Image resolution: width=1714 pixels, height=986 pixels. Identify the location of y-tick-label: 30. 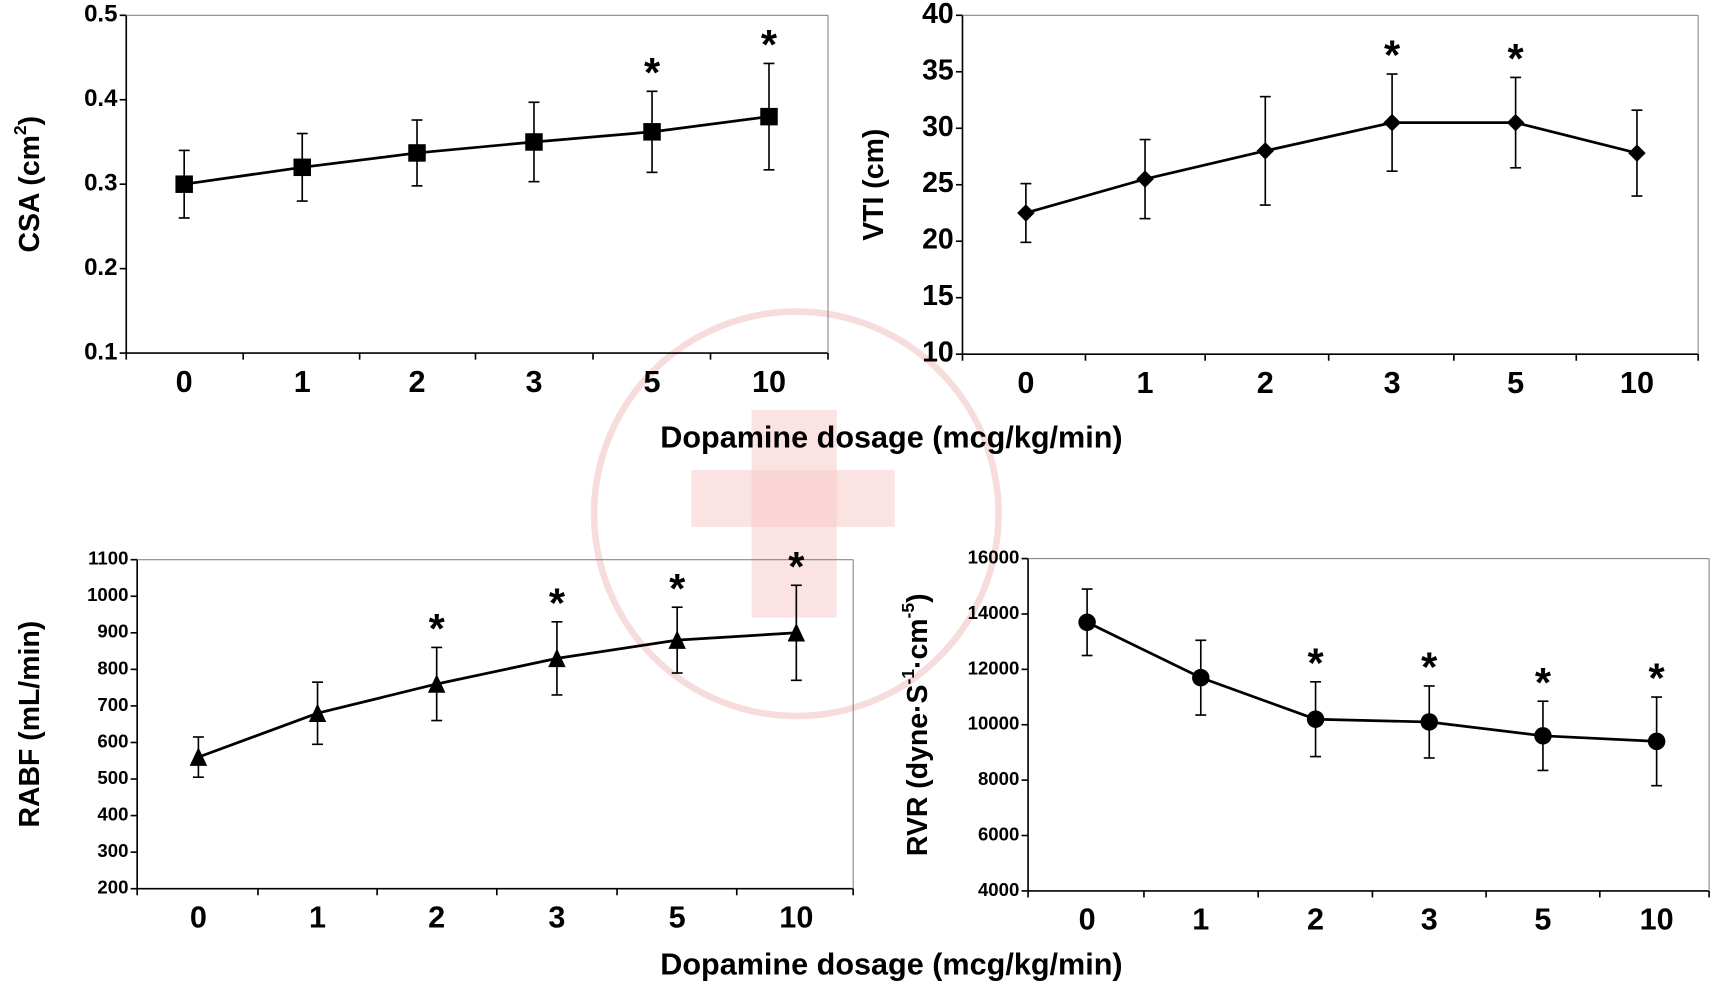
(938, 127).